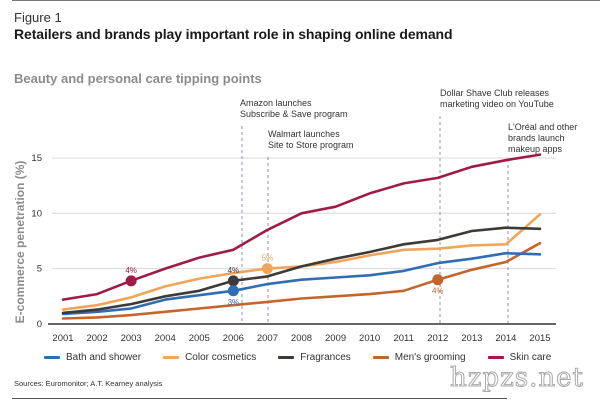 Image resolution: width=600 pixels, height=401 pixels. Describe the element at coordinates (39, 324) in the screenshot. I see `y-tick-label: 0` at that location.